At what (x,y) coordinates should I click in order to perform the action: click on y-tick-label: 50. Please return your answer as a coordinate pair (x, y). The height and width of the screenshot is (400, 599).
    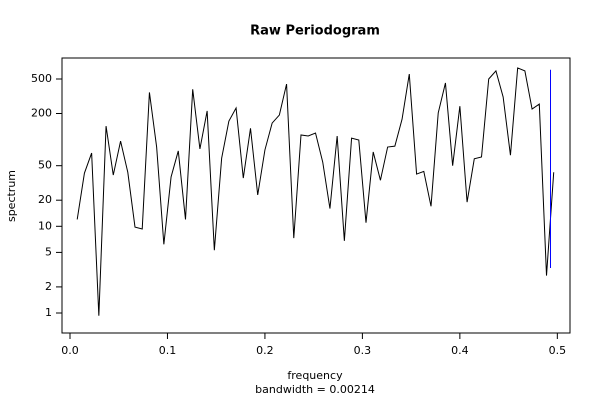
    Looking at the image, I should click on (45, 165).